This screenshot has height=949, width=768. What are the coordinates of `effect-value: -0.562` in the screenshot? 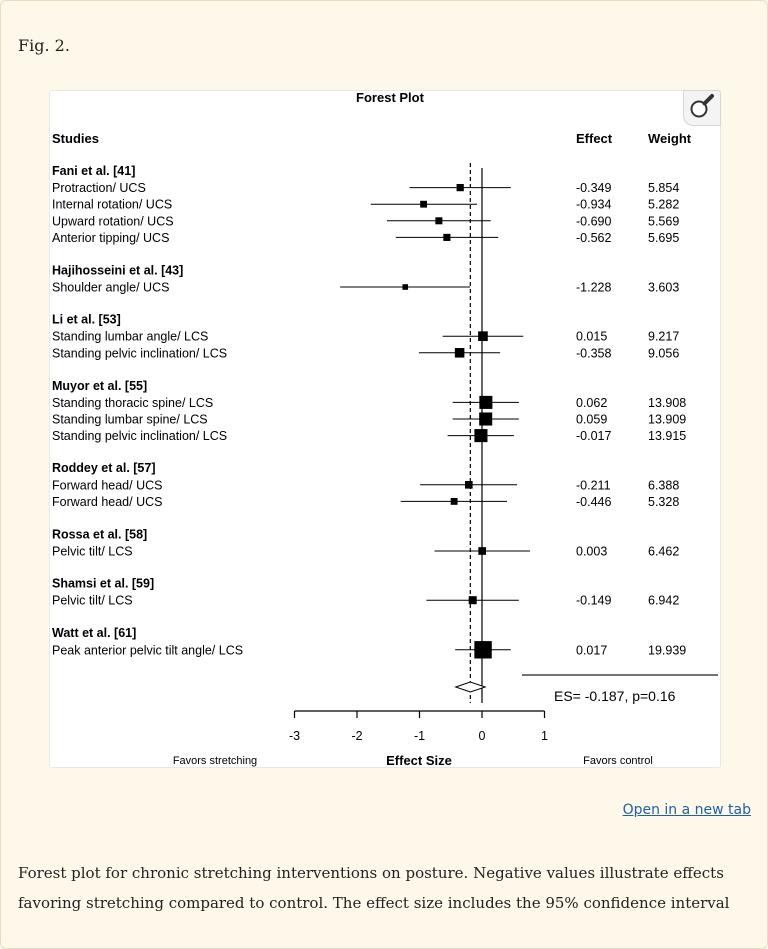 It's located at (593, 238).